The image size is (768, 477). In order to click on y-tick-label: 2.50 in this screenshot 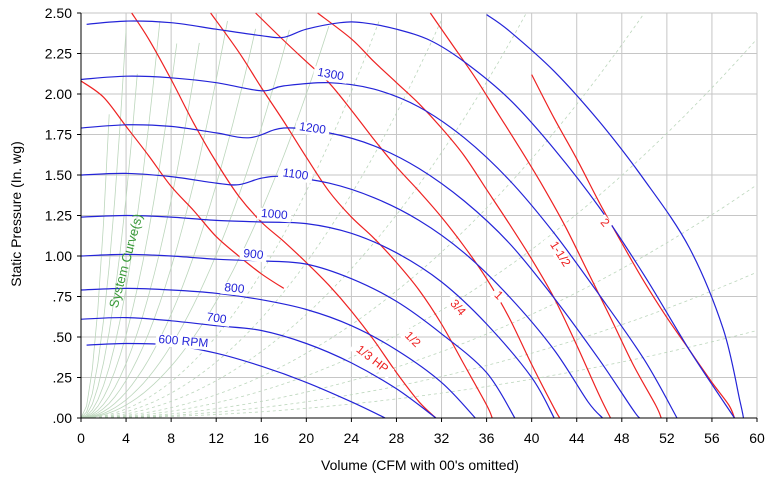, I will do `click(58, 13)`.